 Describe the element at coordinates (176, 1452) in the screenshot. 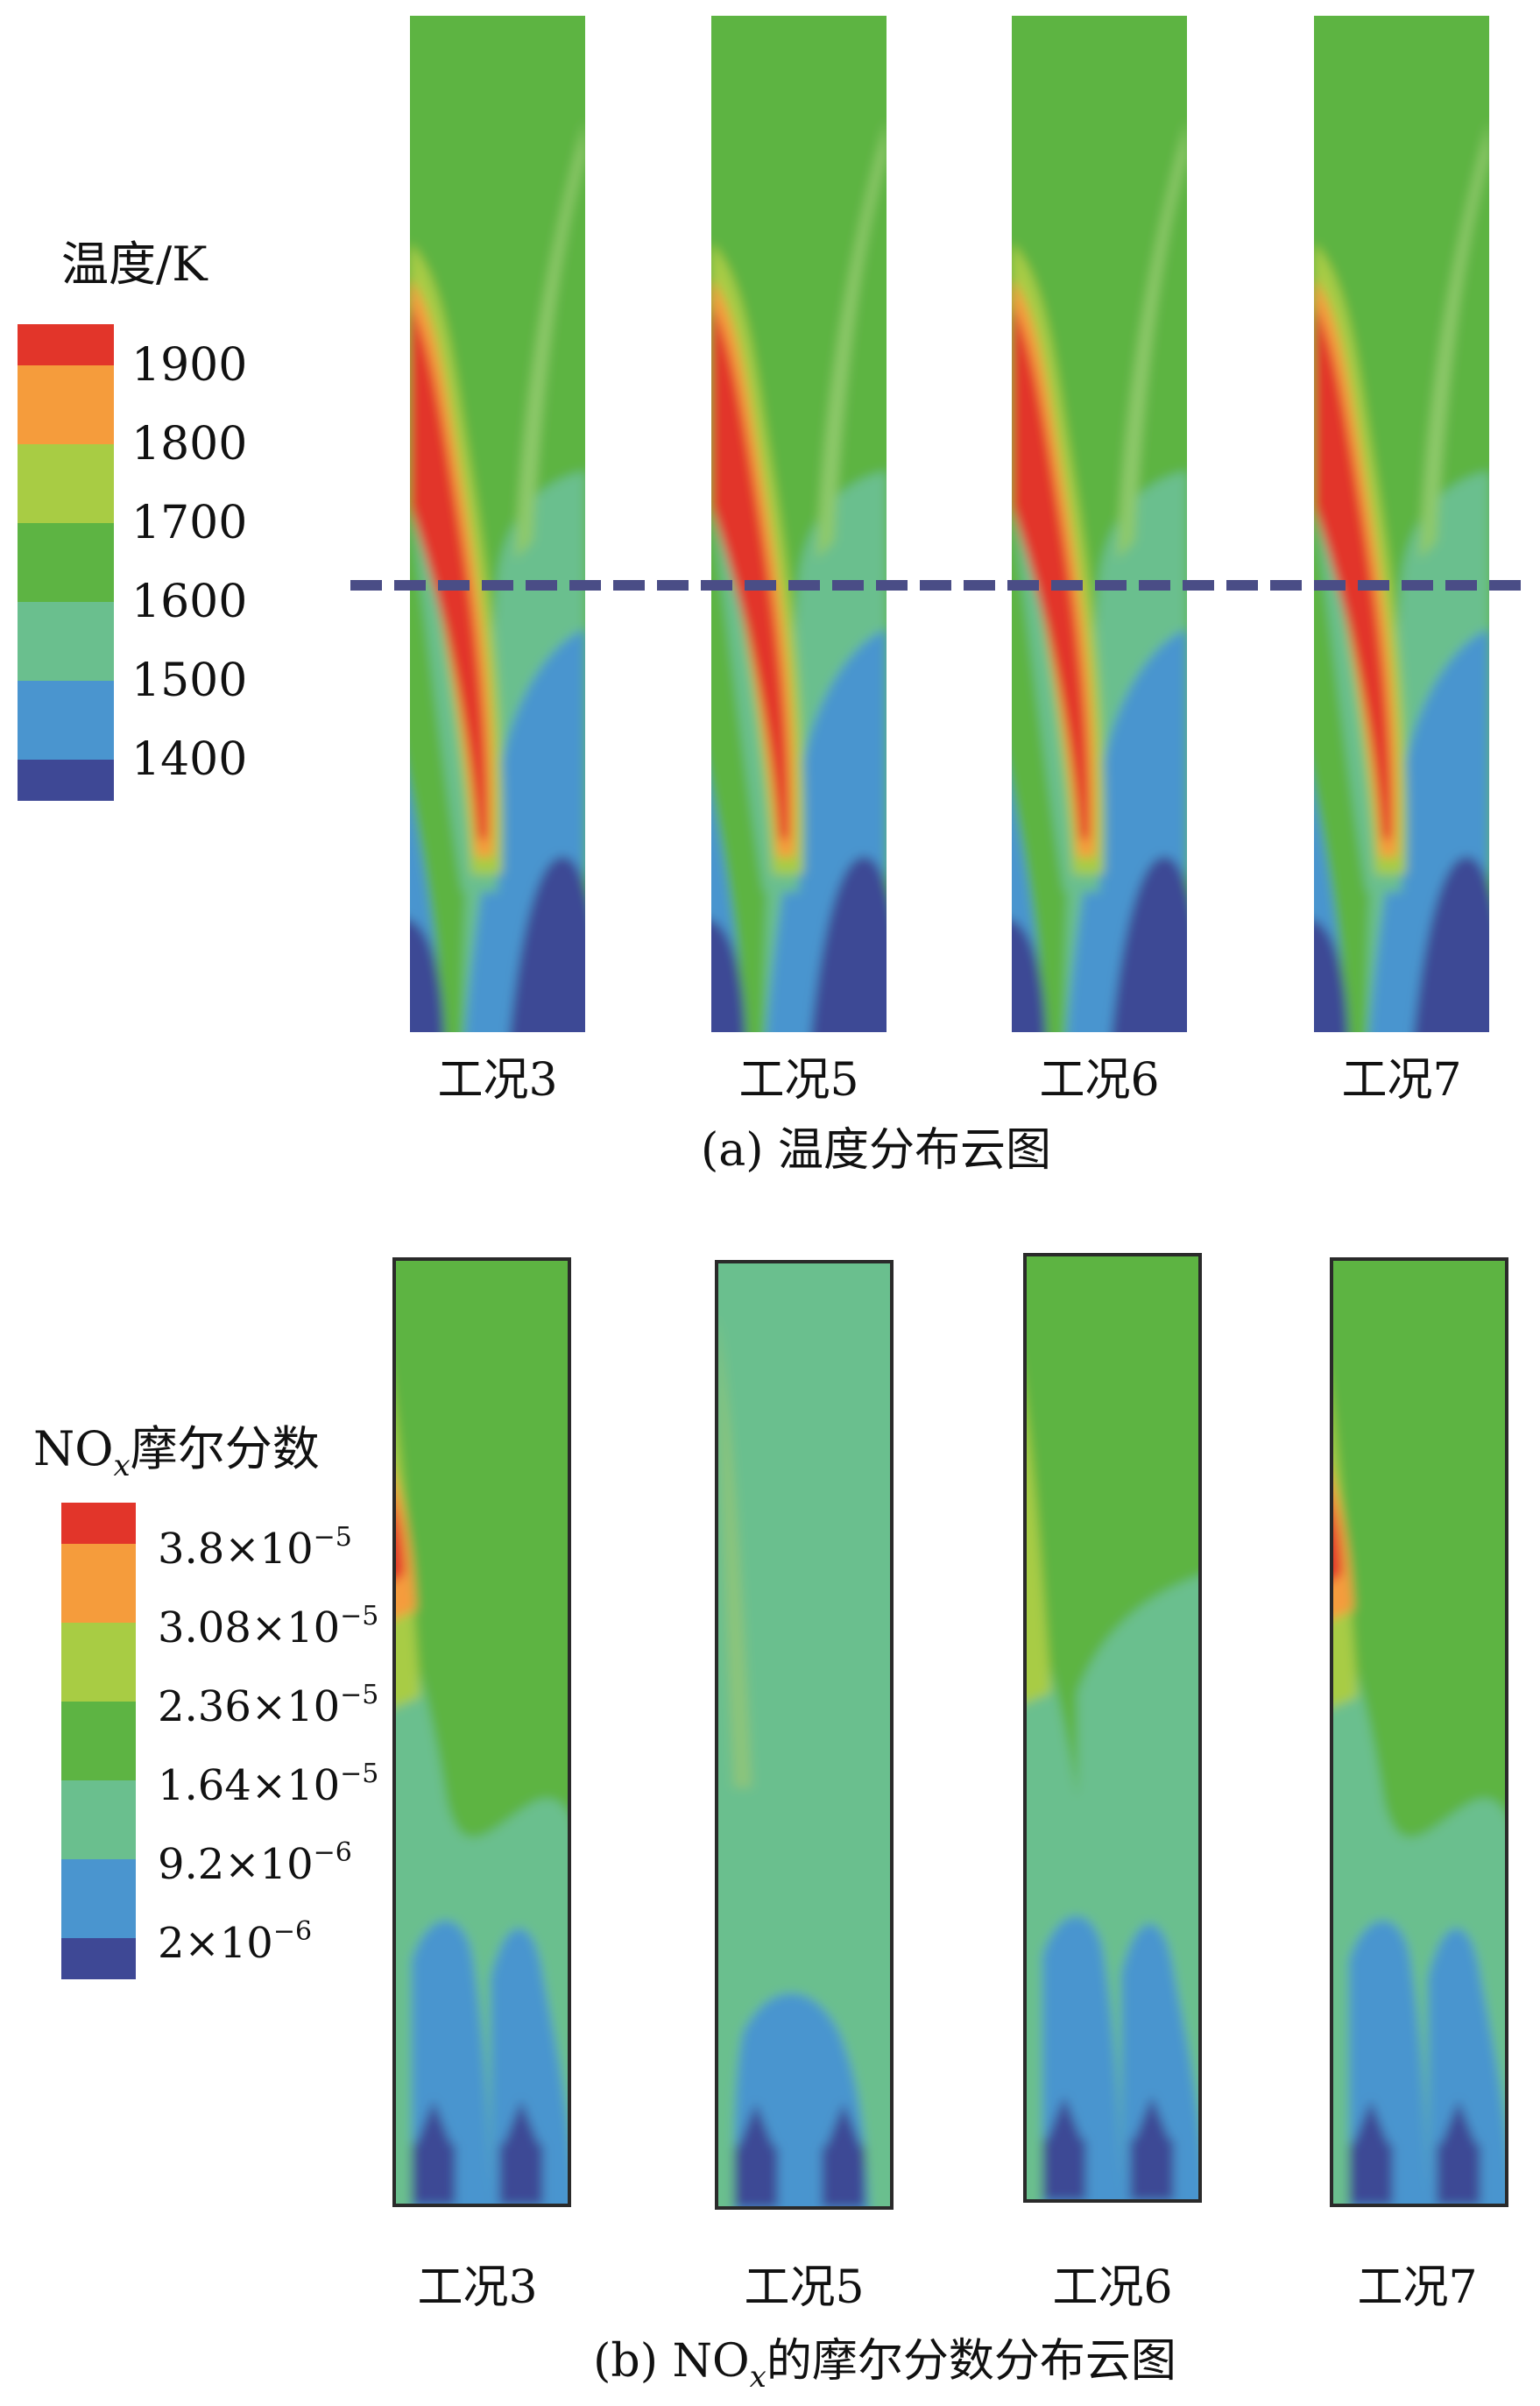

I see `nox-legend-title: NOx摩尔分数` at that location.